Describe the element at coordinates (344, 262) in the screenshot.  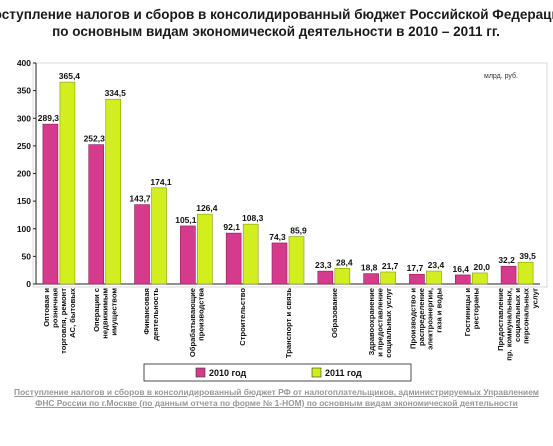
I see `value-label-2011: 28,4` at that location.